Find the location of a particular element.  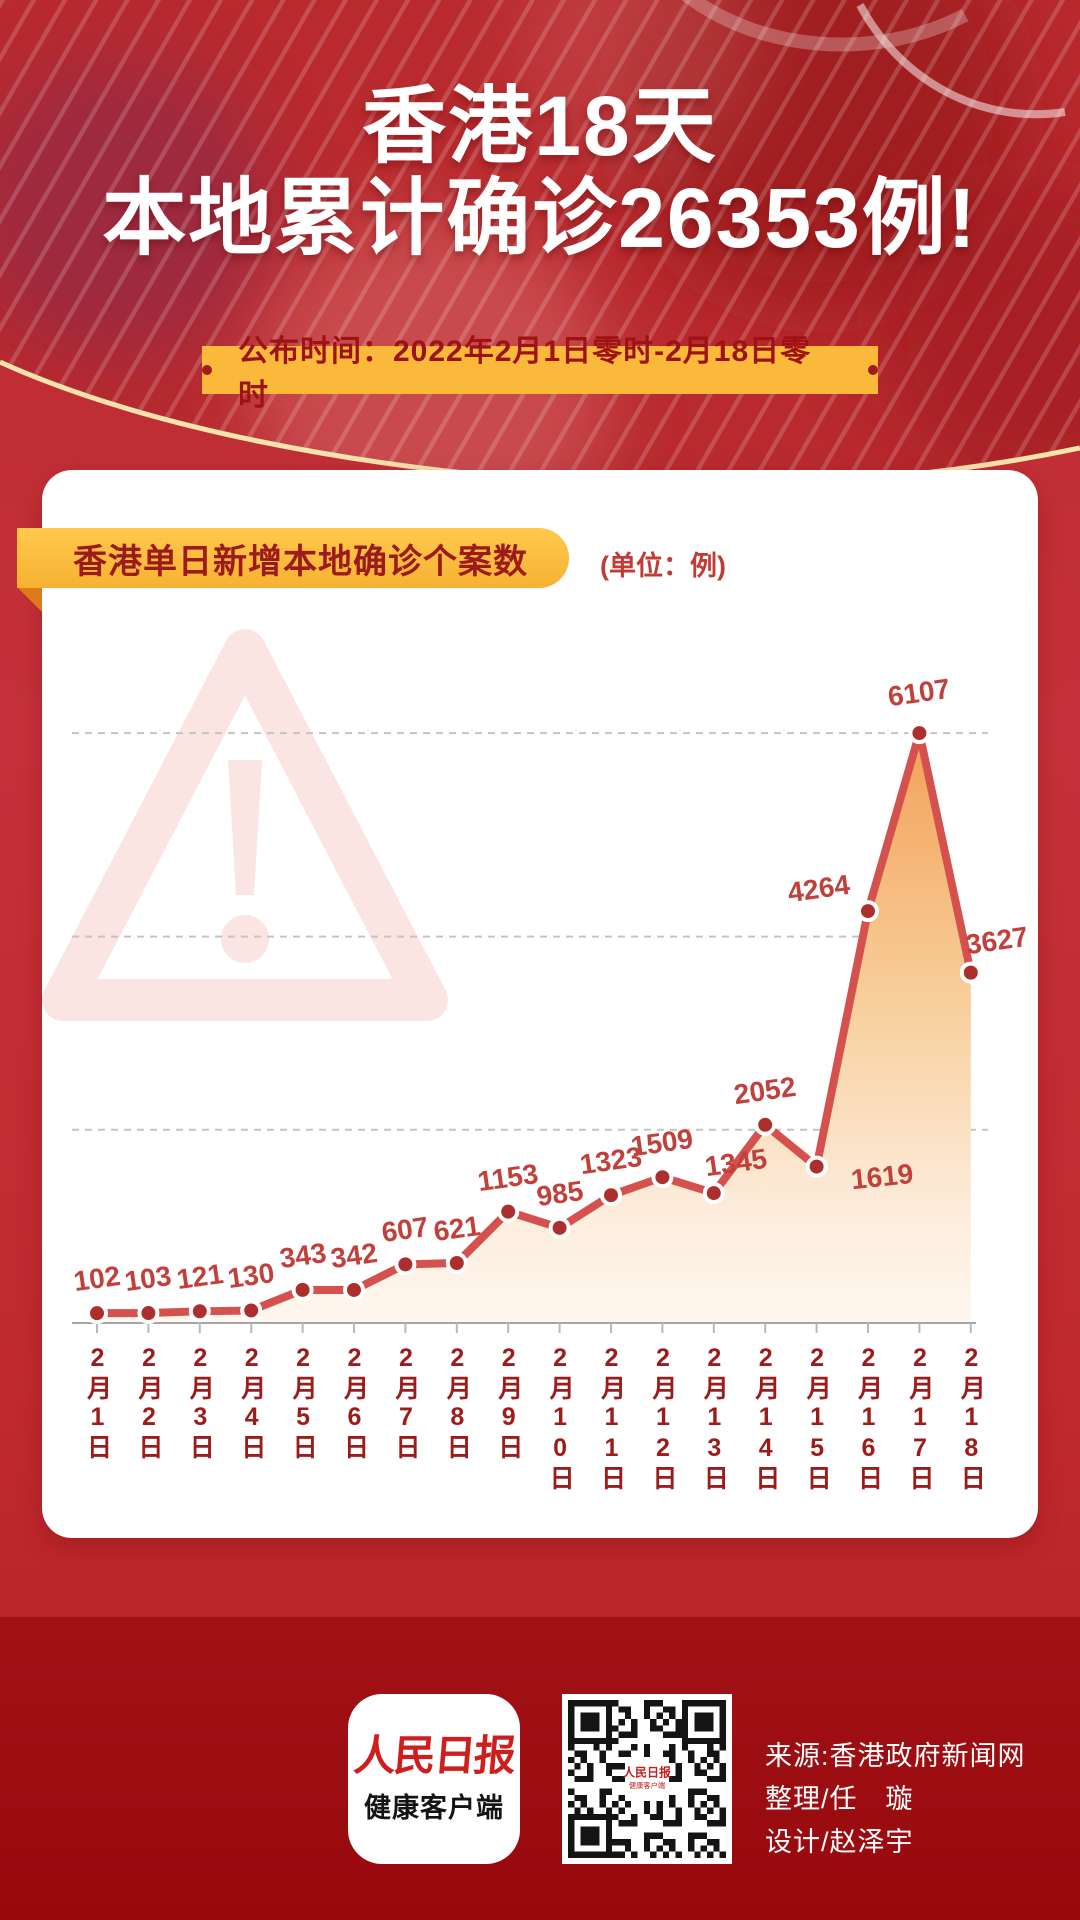

x-axis-label: 2月1日 is located at coordinates (97, 1403).